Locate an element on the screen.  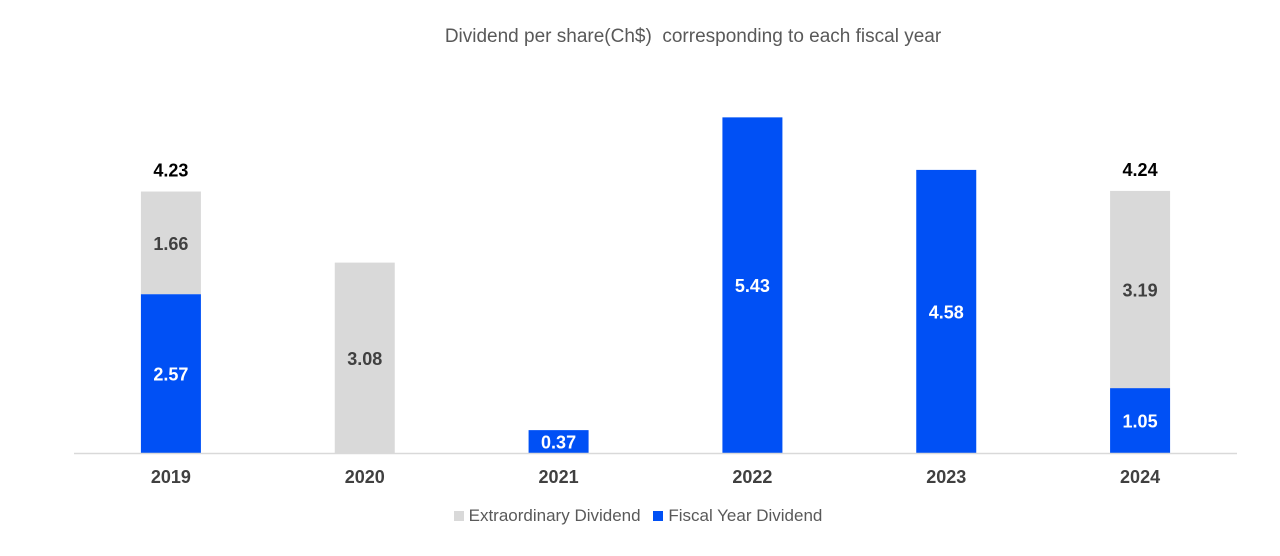
data-label-2024-extraordinary: 3.19 is located at coordinates (1140, 291).